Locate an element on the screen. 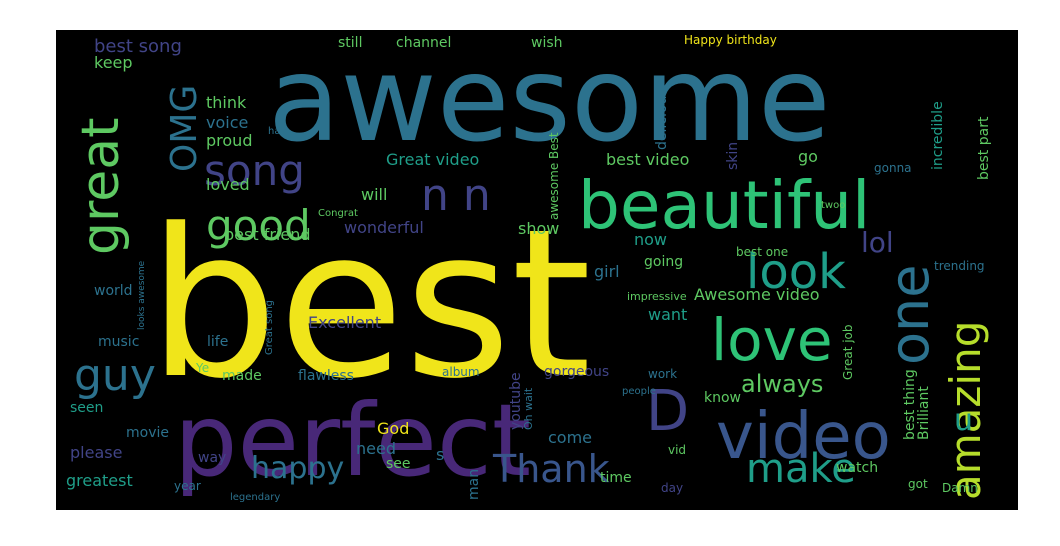 This screenshot has height=546, width=1060. word-best-part: best part is located at coordinates (984, 148).